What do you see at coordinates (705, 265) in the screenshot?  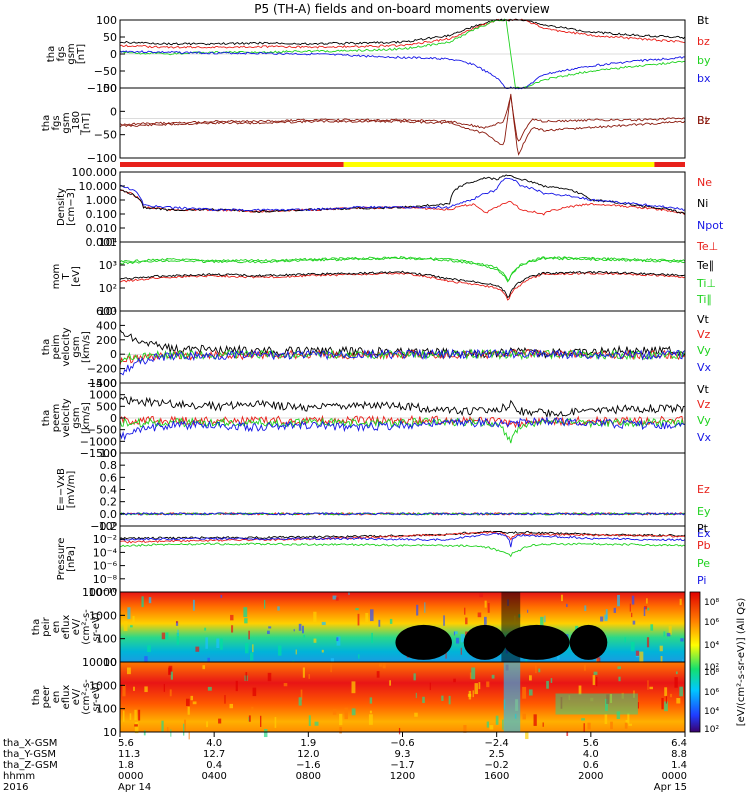 I see `legend-label: Te∥` at bounding box center [705, 265].